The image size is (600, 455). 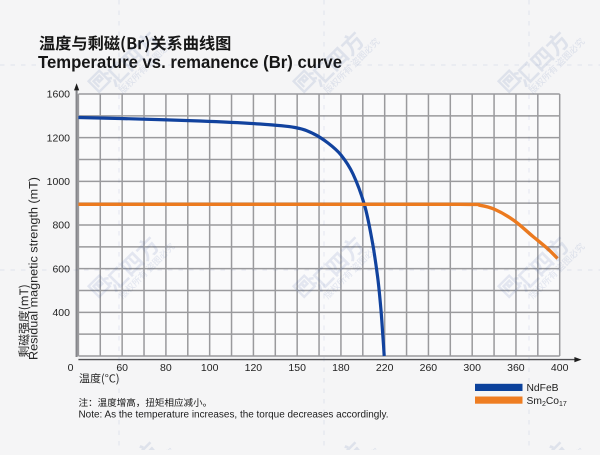 What do you see at coordinates (59, 182) in the screenshot?
I see `svg-text: 1000` at bounding box center [59, 182].